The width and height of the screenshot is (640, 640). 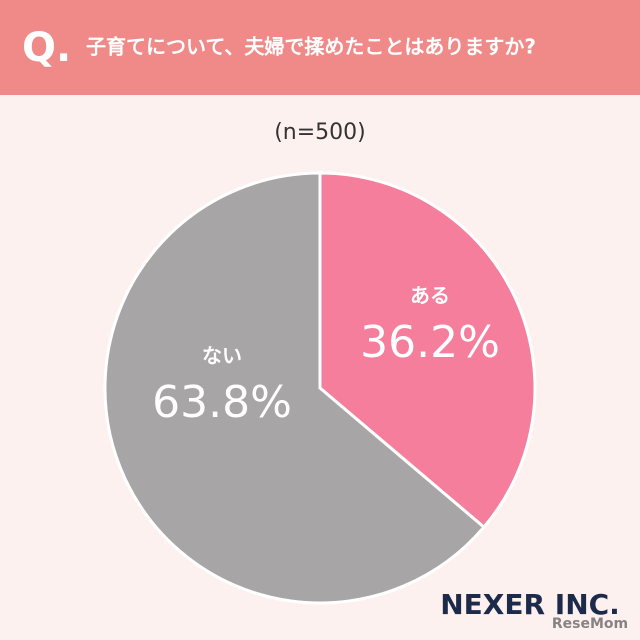 I want to click on slice-category: ない, so click(x=222, y=356).